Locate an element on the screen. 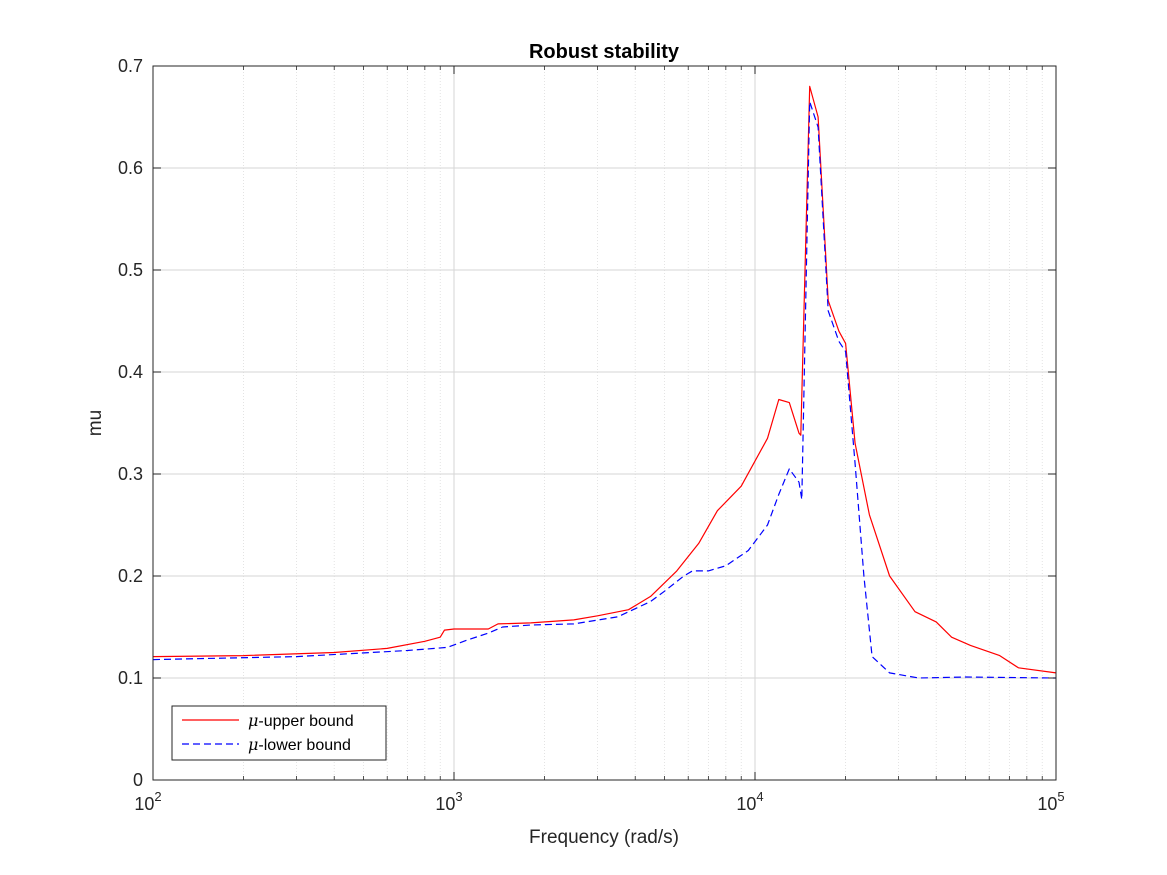  x-tick-label: 10³ is located at coordinates (448, 801).